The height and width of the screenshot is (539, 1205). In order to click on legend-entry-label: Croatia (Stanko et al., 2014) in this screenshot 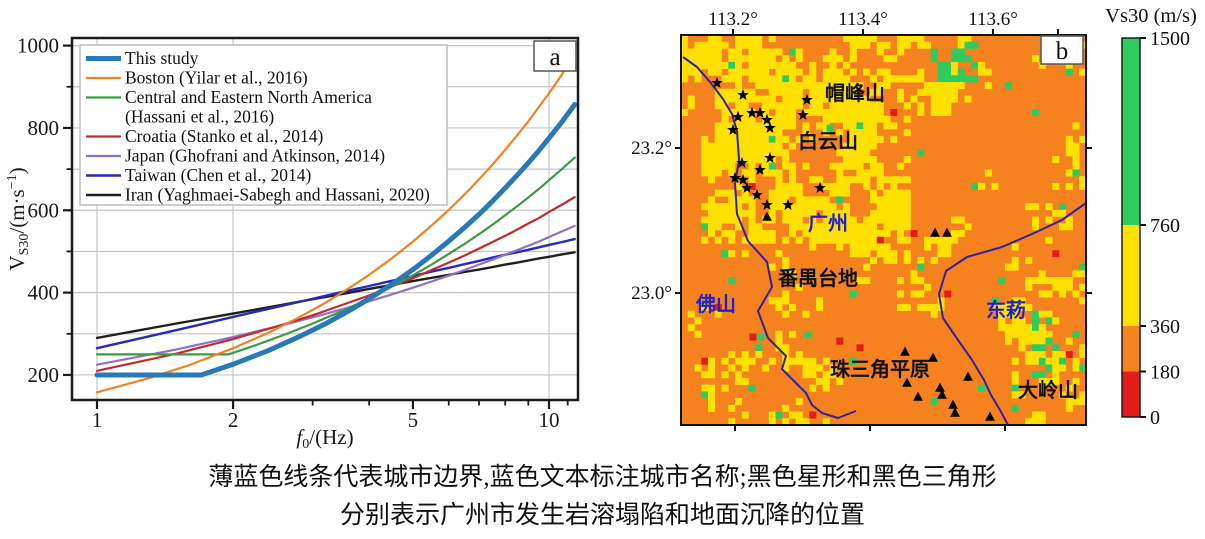, I will do `click(224, 136)`.